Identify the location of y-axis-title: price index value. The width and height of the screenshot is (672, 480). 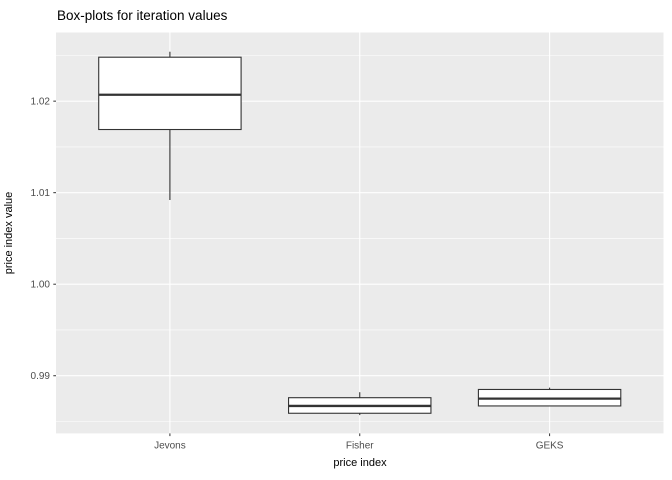
(9, 233).